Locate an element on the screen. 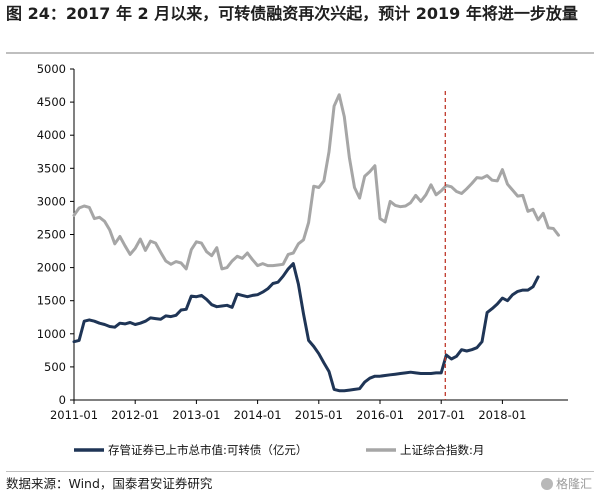 Image resolution: width=600 pixels, height=497 pixels. watermark: 格隆汇 is located at coordinates (566, 484).